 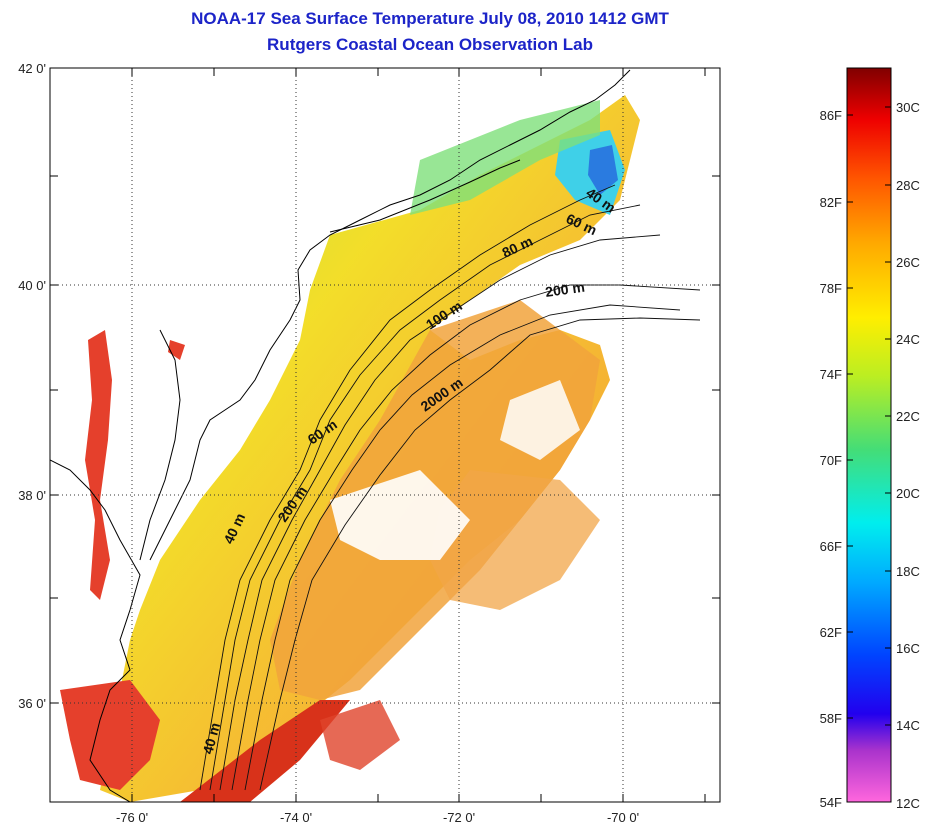 What do you see at coordinates (831, 202) in the screenshot?
I see `fahrenheit-label: 82F` at bounding box center [831, 202].